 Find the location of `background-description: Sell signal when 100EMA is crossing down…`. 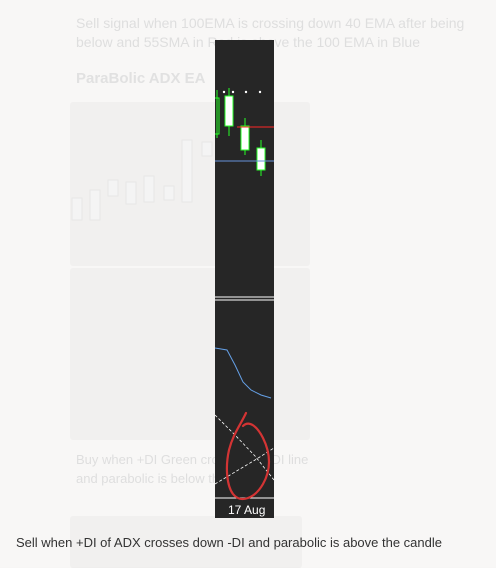

background-description: Sell signal when 100EMA is crossing down… is located at coordinates (270, 32).